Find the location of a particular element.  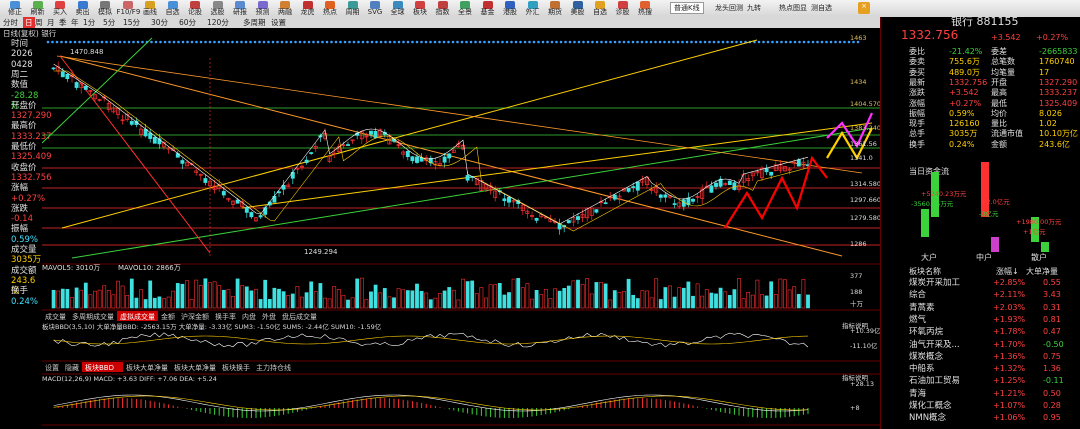

period-tab: 120分 is located at coordinates (218, 22).